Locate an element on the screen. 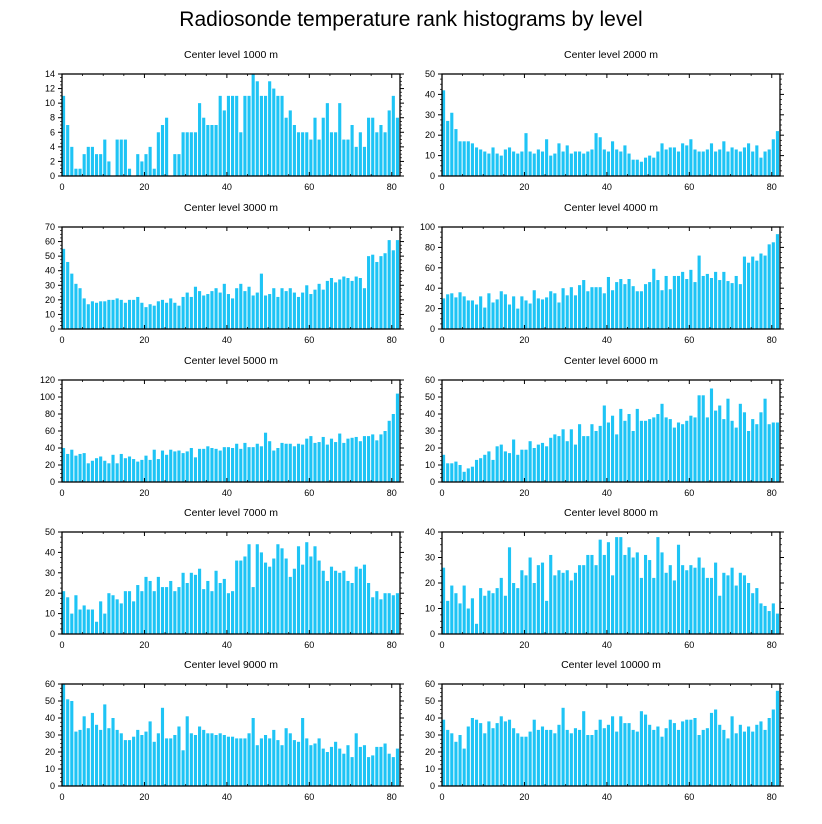  y-tick-label: 40 is located at coordinates (50, 718).